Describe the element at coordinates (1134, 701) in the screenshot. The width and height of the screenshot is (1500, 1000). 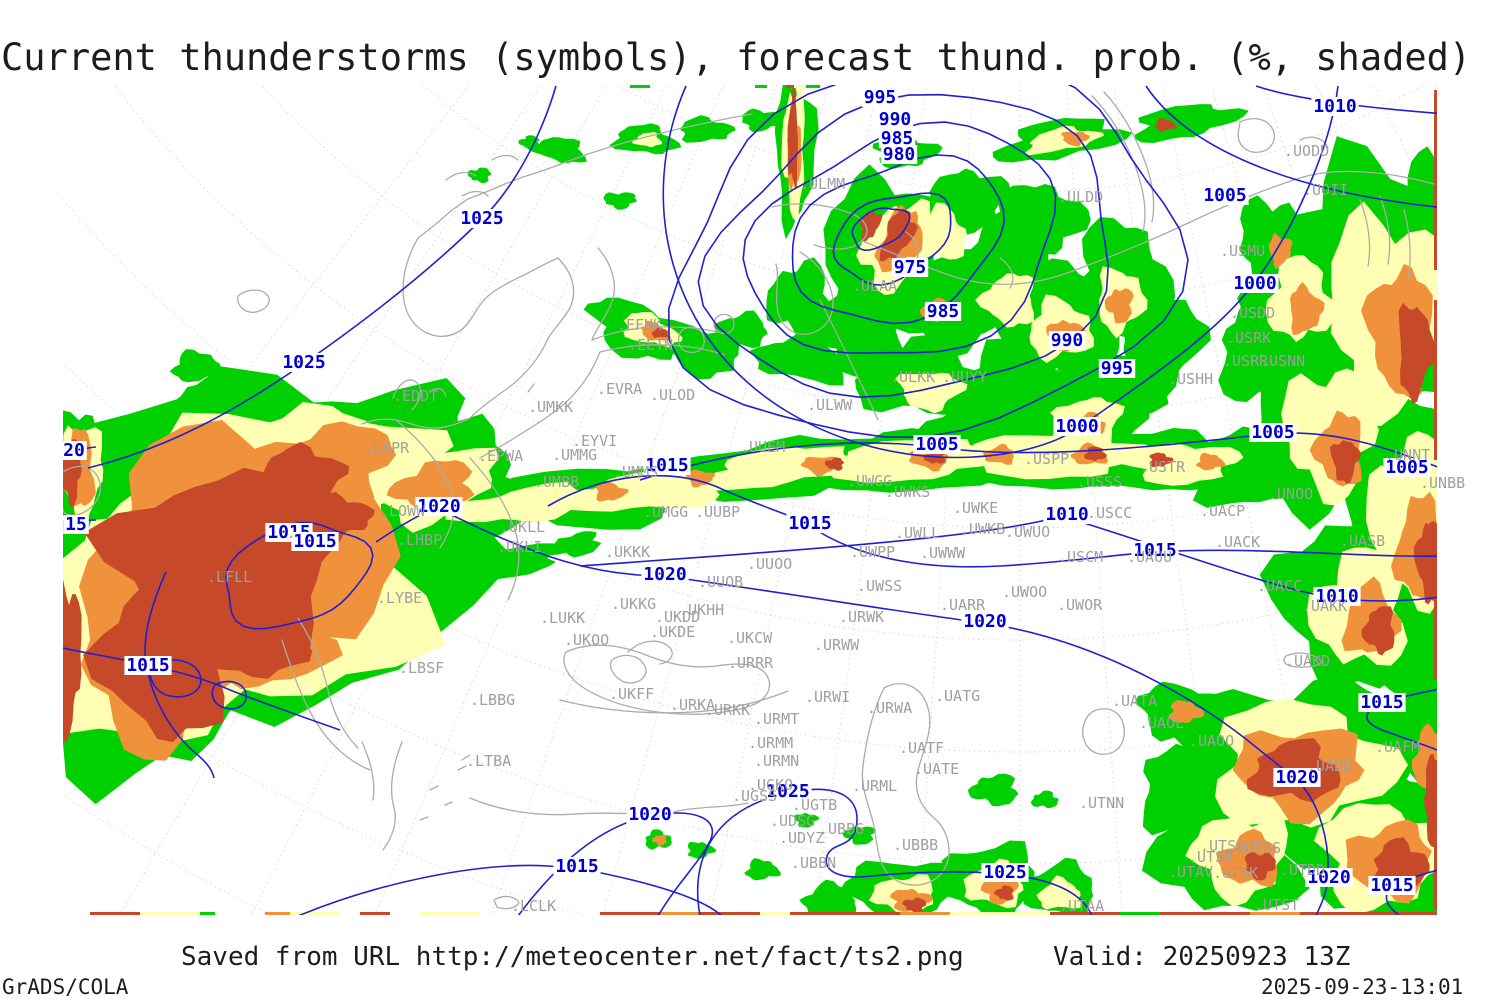
I see `station-label: .UATA` at that location.